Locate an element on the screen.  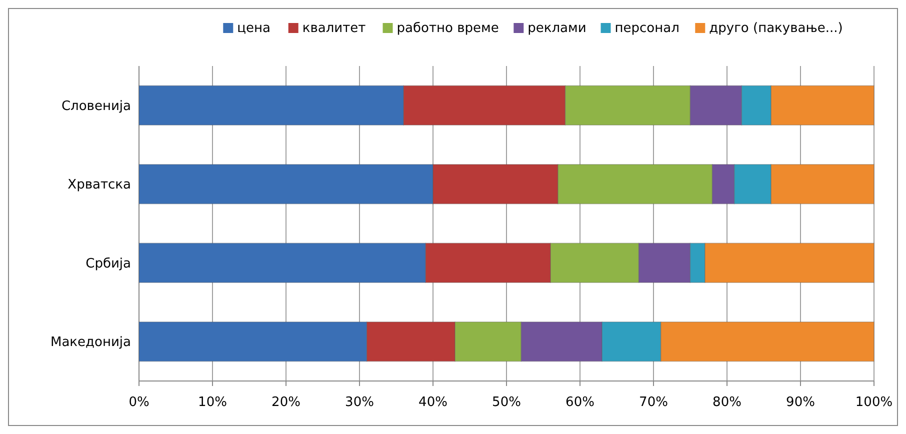
x-tick-label: 100% is located at coordinates (874, 402).